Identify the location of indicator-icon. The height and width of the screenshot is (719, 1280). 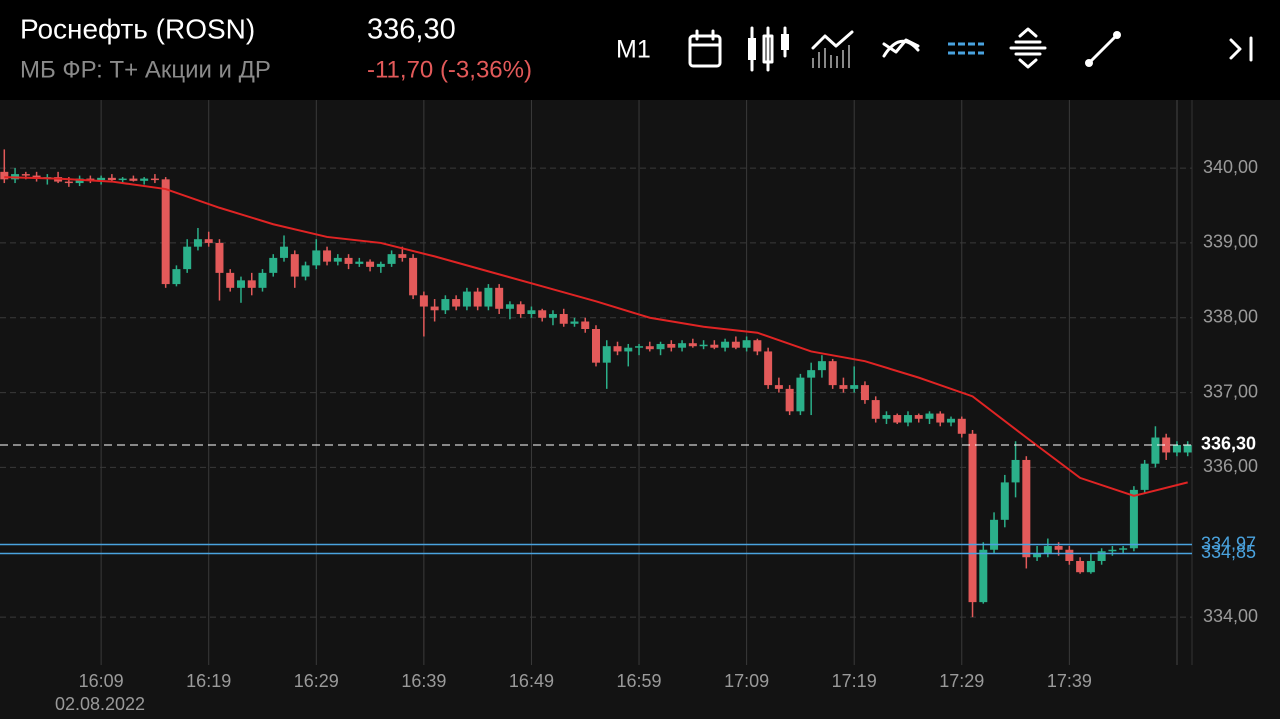
(901, 48).